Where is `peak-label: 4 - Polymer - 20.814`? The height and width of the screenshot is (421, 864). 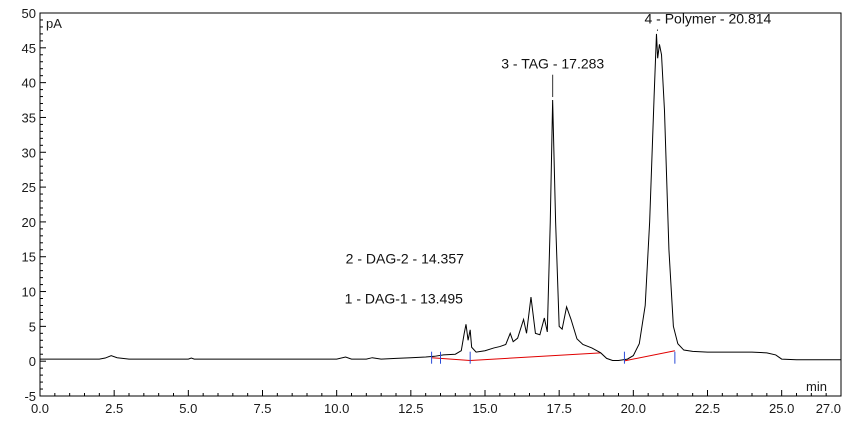
peak-label: 4 - Polymer - 20.814 is located at coordinates (707, 18).